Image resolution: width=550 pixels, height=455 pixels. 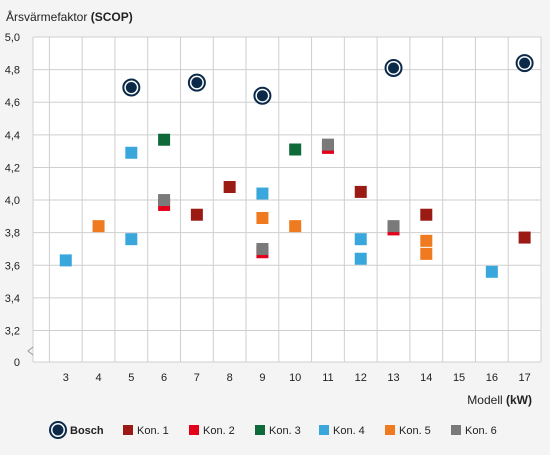 I want to click on y-tick-label: 4,0, so click(x=12, y=201).